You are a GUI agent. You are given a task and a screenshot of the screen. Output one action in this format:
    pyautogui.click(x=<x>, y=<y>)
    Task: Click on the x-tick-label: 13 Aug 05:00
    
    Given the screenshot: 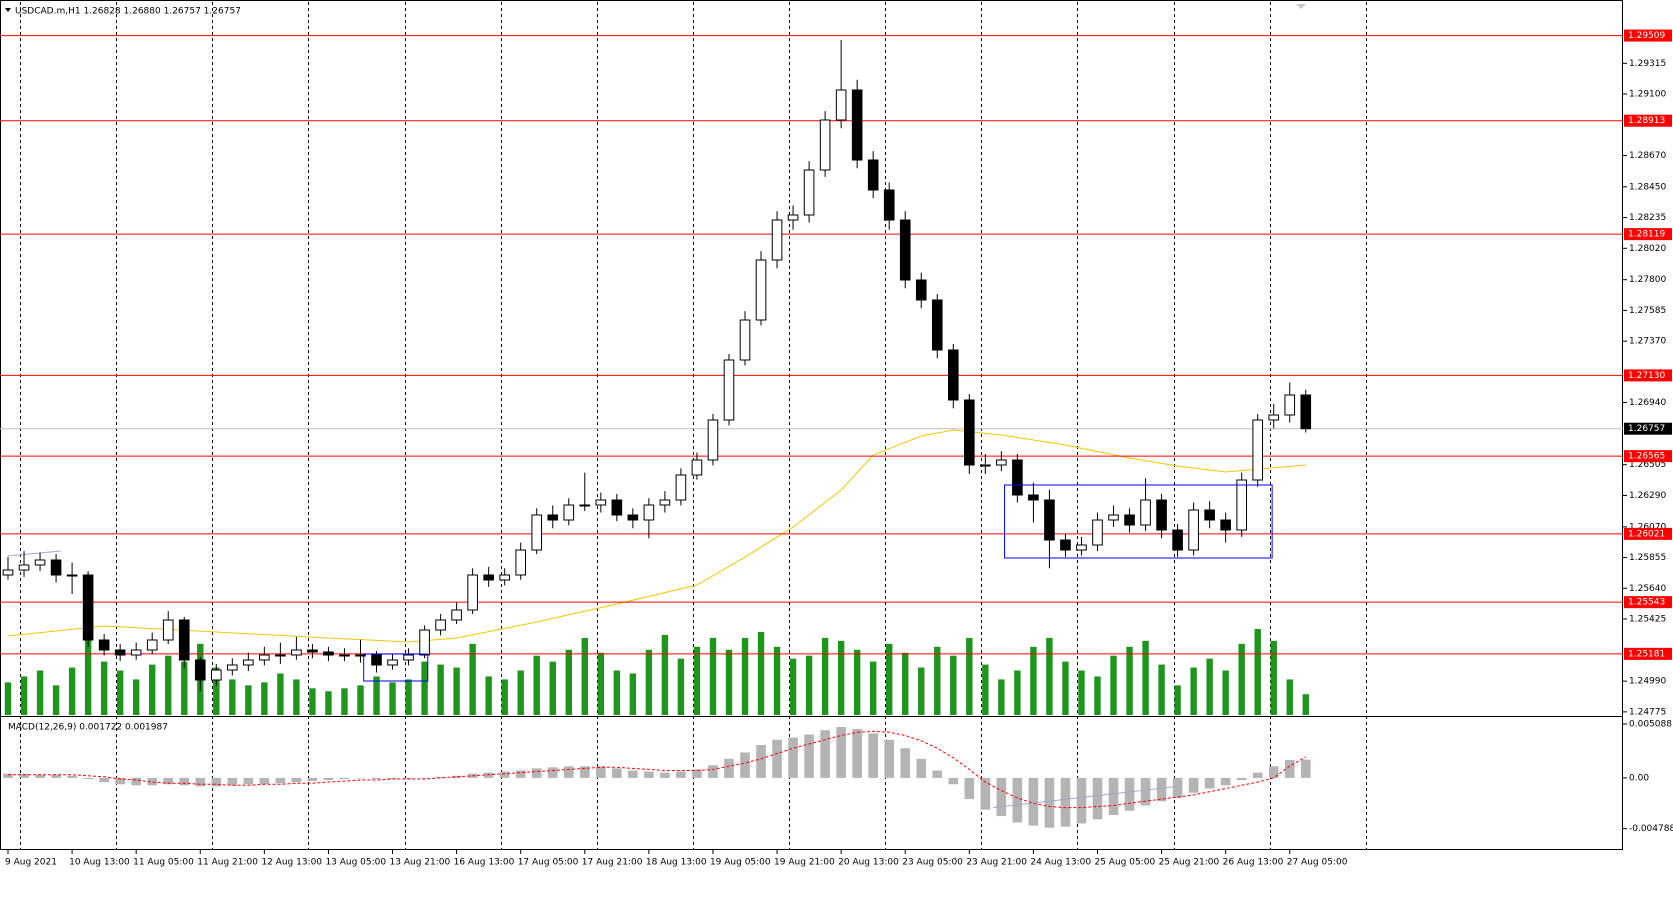 What is the action you would take?
    pyautogui.click(x=355, y=863)
    